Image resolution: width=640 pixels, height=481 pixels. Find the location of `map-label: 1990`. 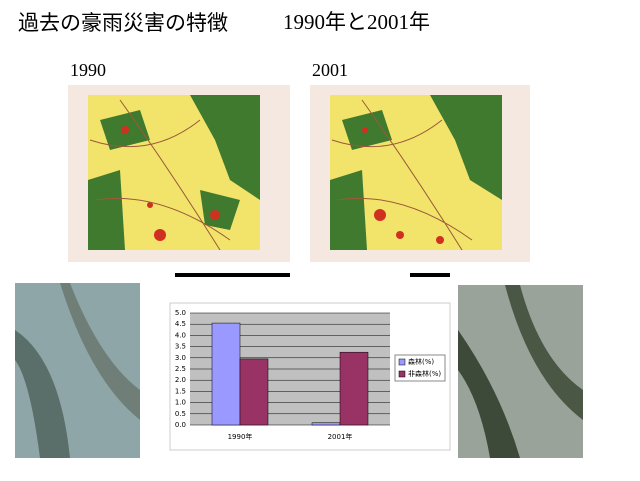

map-label: 1990 is located at coordinates (88, 70).